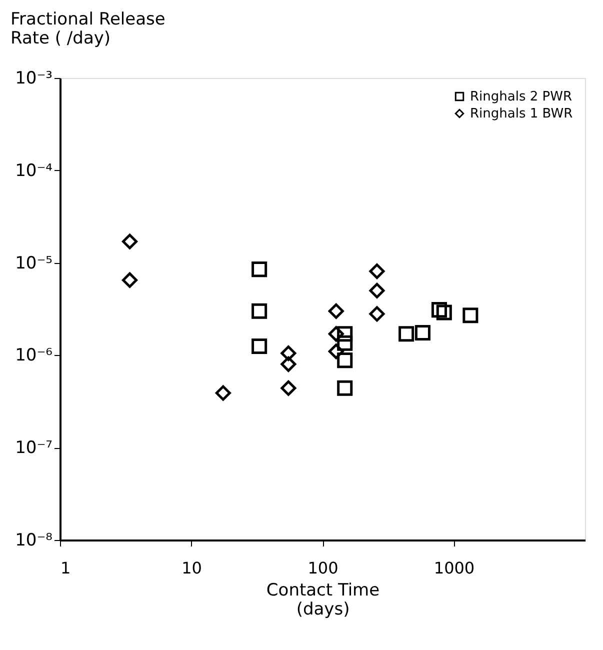 This screenshot has width=603, height=650. I want to click on x-axis-title: Contact Time (days), so click(323, 600).